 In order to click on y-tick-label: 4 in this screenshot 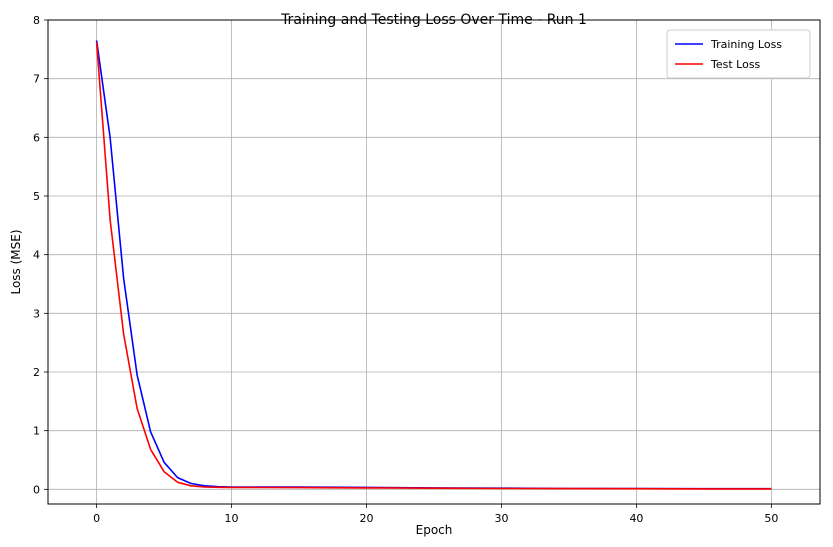, I will do `click(36, 255)`.